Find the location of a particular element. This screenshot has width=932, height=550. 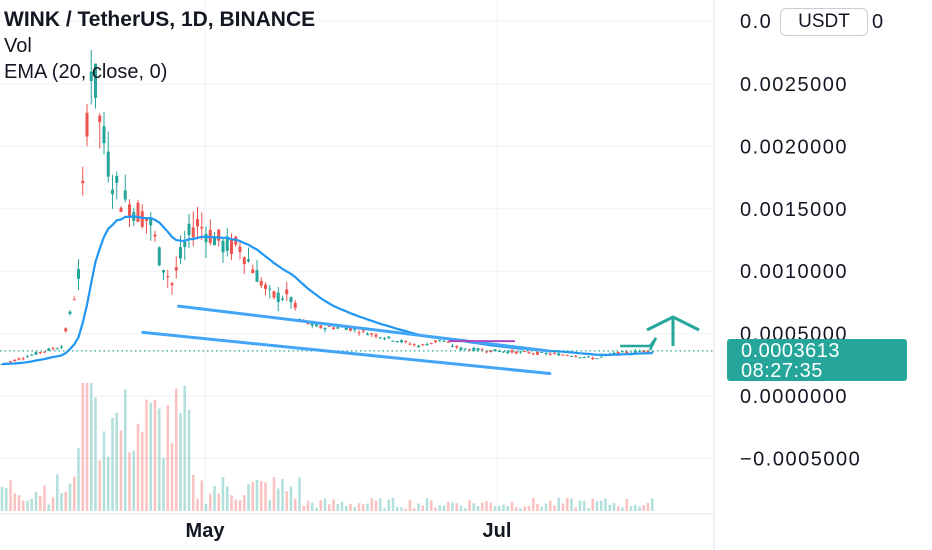

symbol-title: WINK / TetherUS, 1D, BINANCE is located at coordinates (160, 19).